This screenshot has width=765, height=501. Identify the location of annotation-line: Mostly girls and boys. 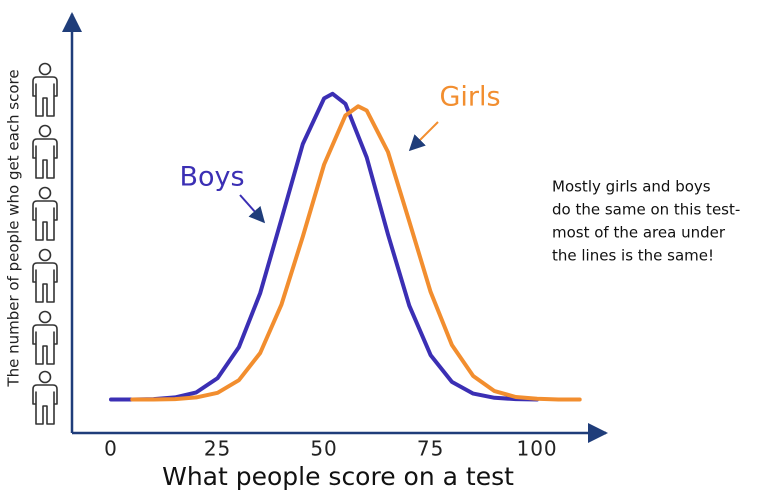
(631, 187).